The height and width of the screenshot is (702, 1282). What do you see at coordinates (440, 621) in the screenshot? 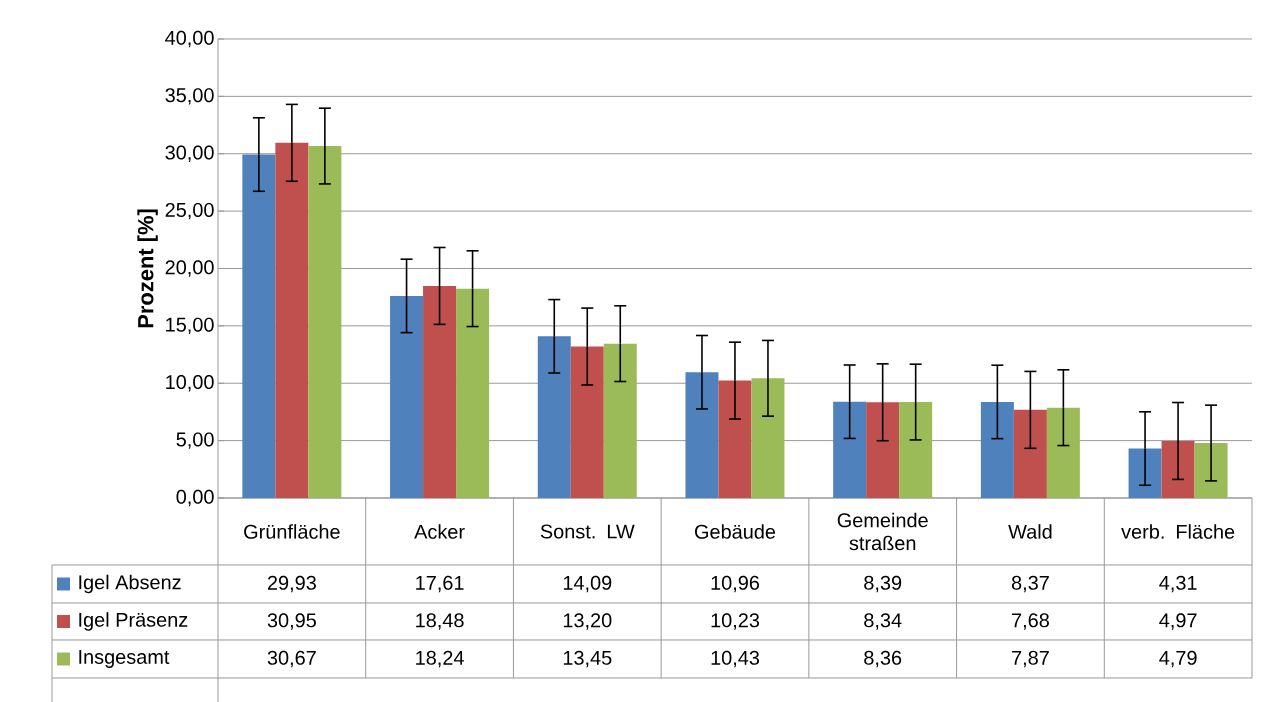
I see `data-label: 18,48` at bounding box center [440, 621].